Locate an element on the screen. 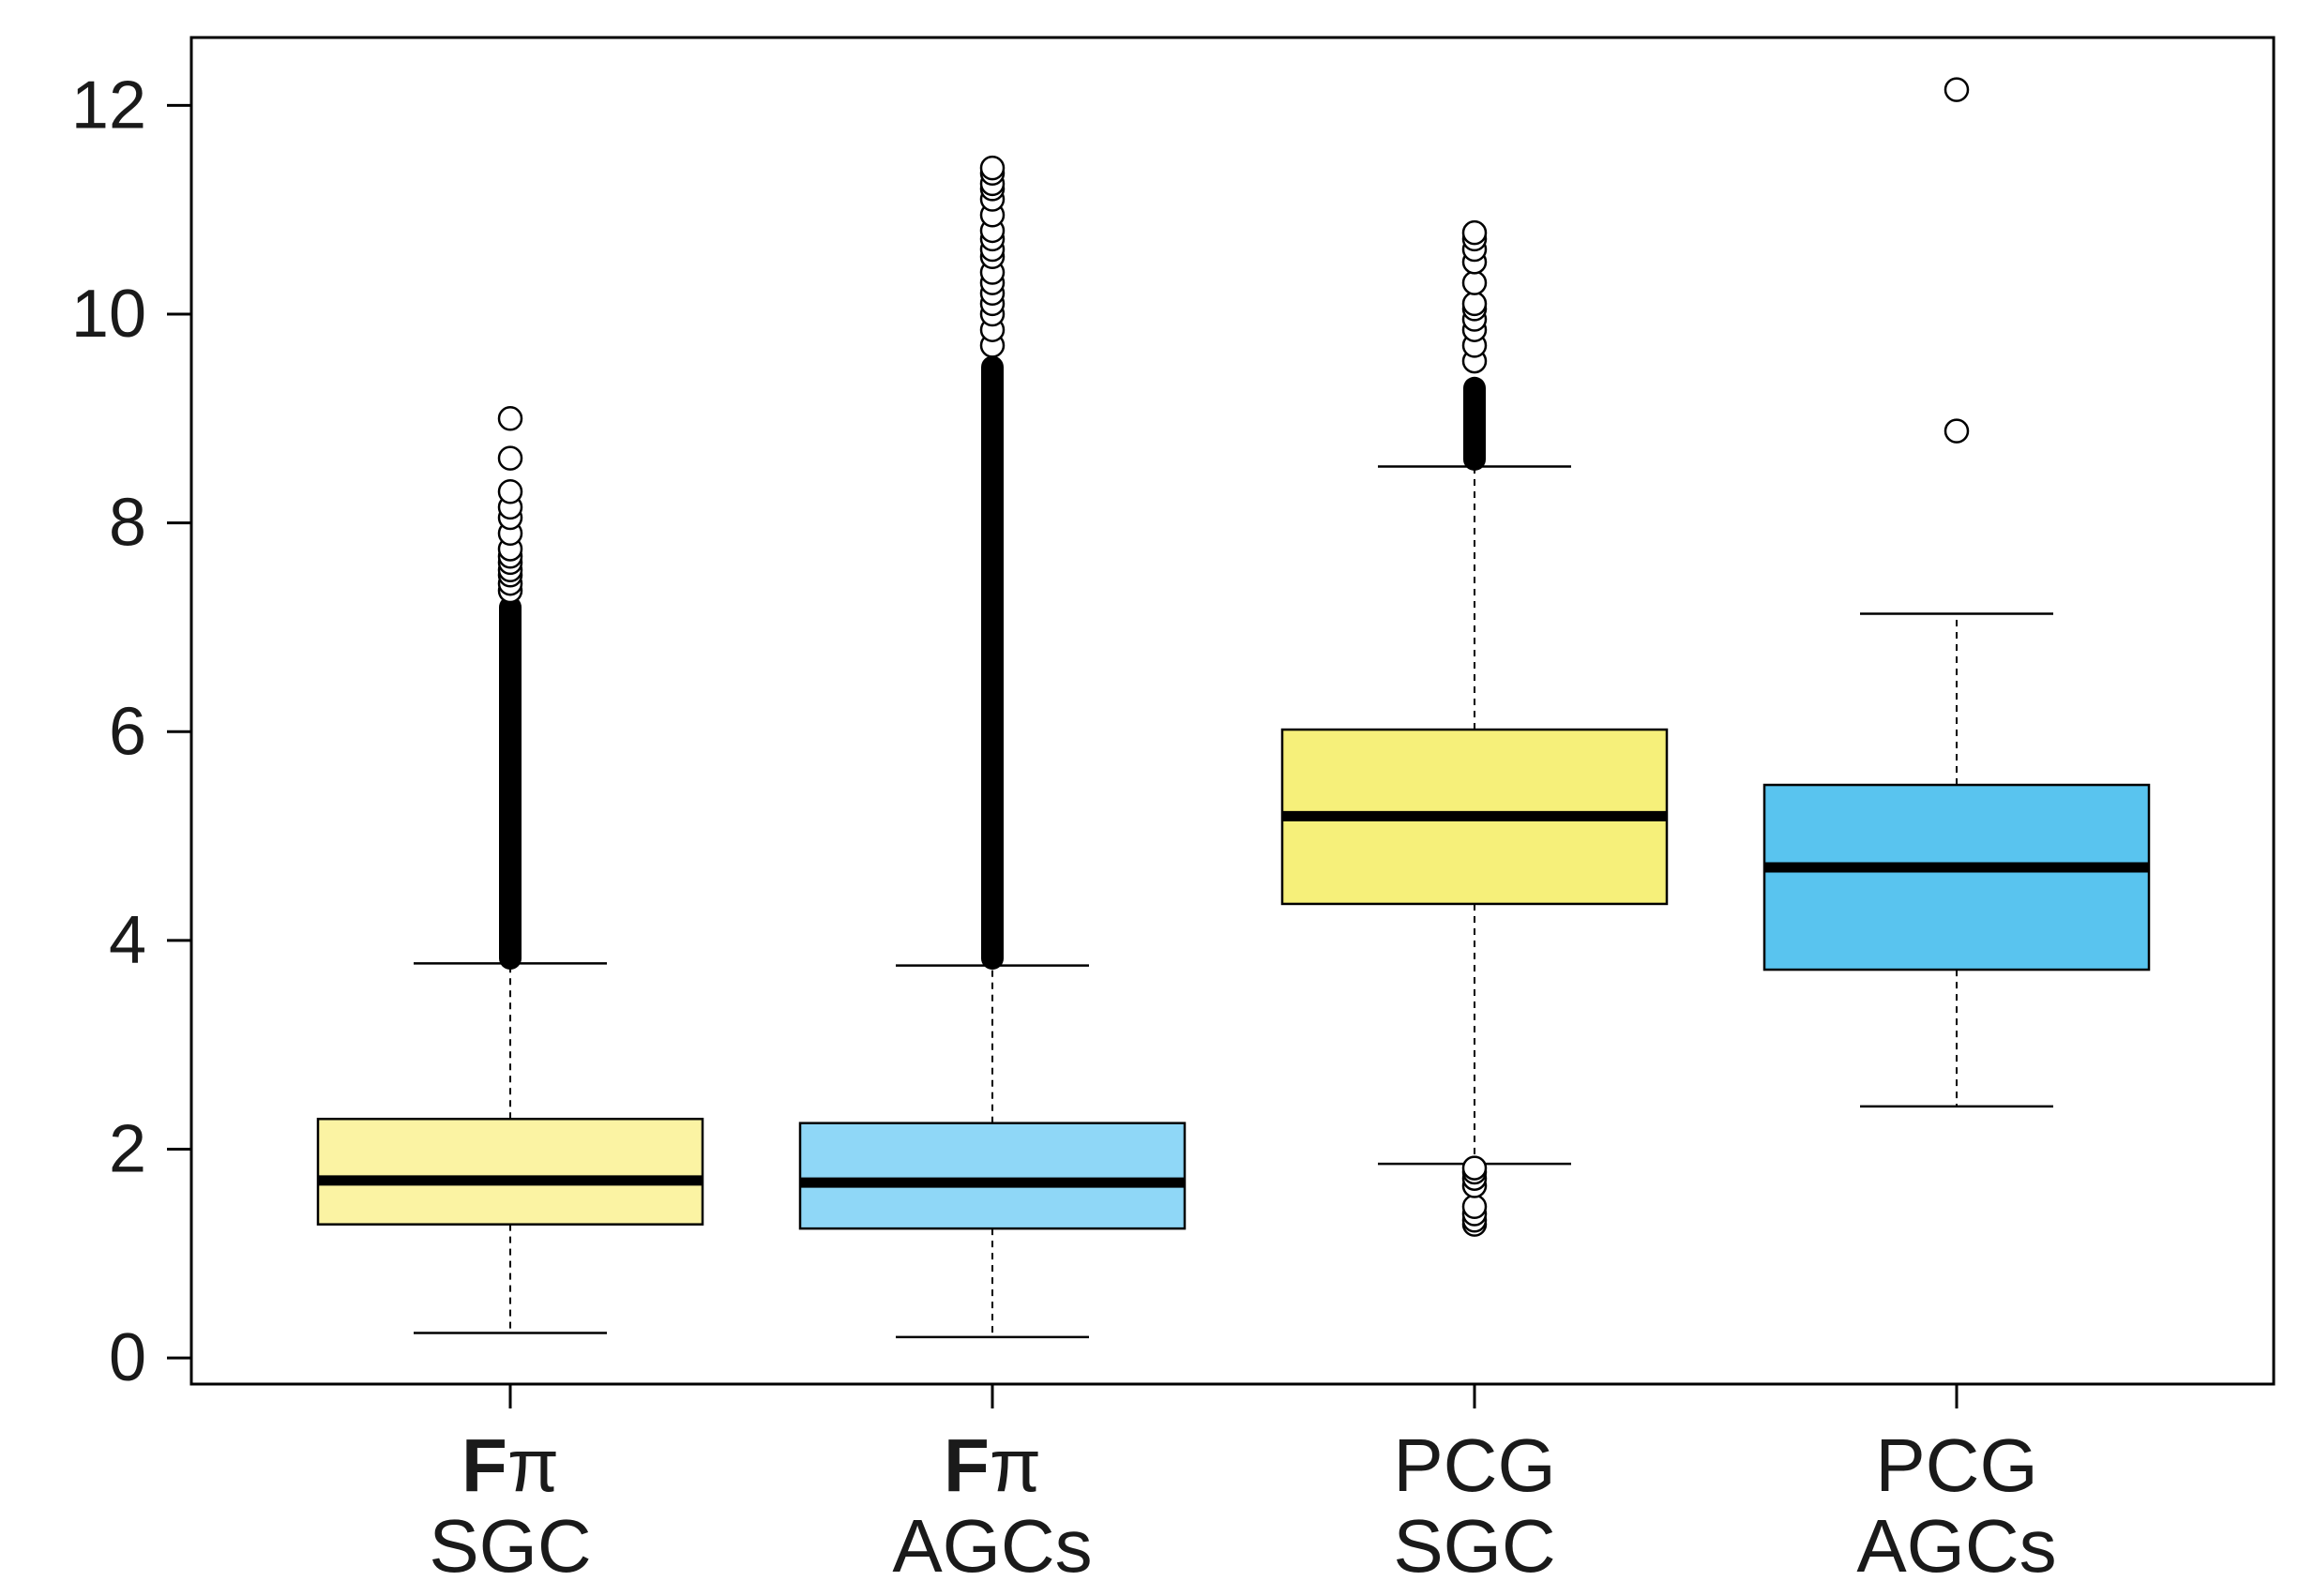  y-tick-label: 10 is located at coordinates (108, 315).